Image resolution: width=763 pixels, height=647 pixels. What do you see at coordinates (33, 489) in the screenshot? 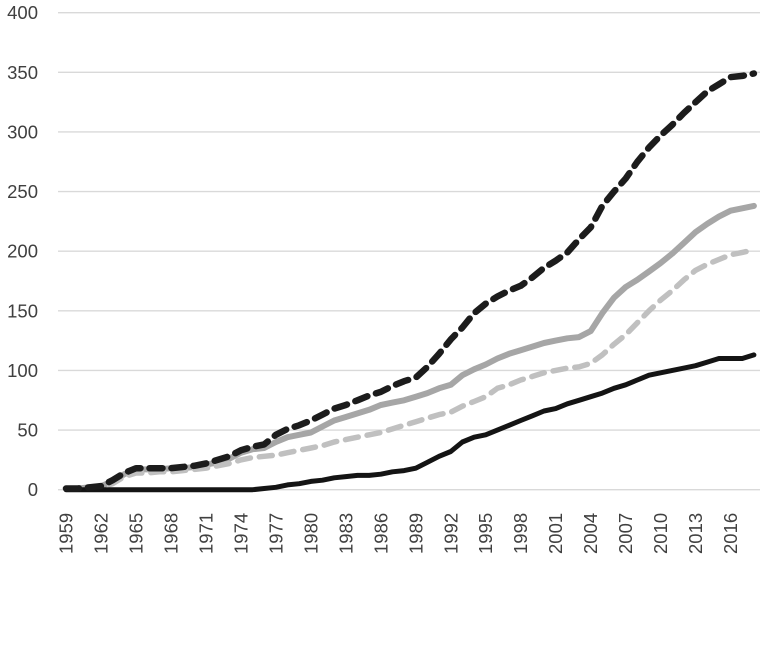
I see `y-tick-label: 0` at bounding box center [33, 489].